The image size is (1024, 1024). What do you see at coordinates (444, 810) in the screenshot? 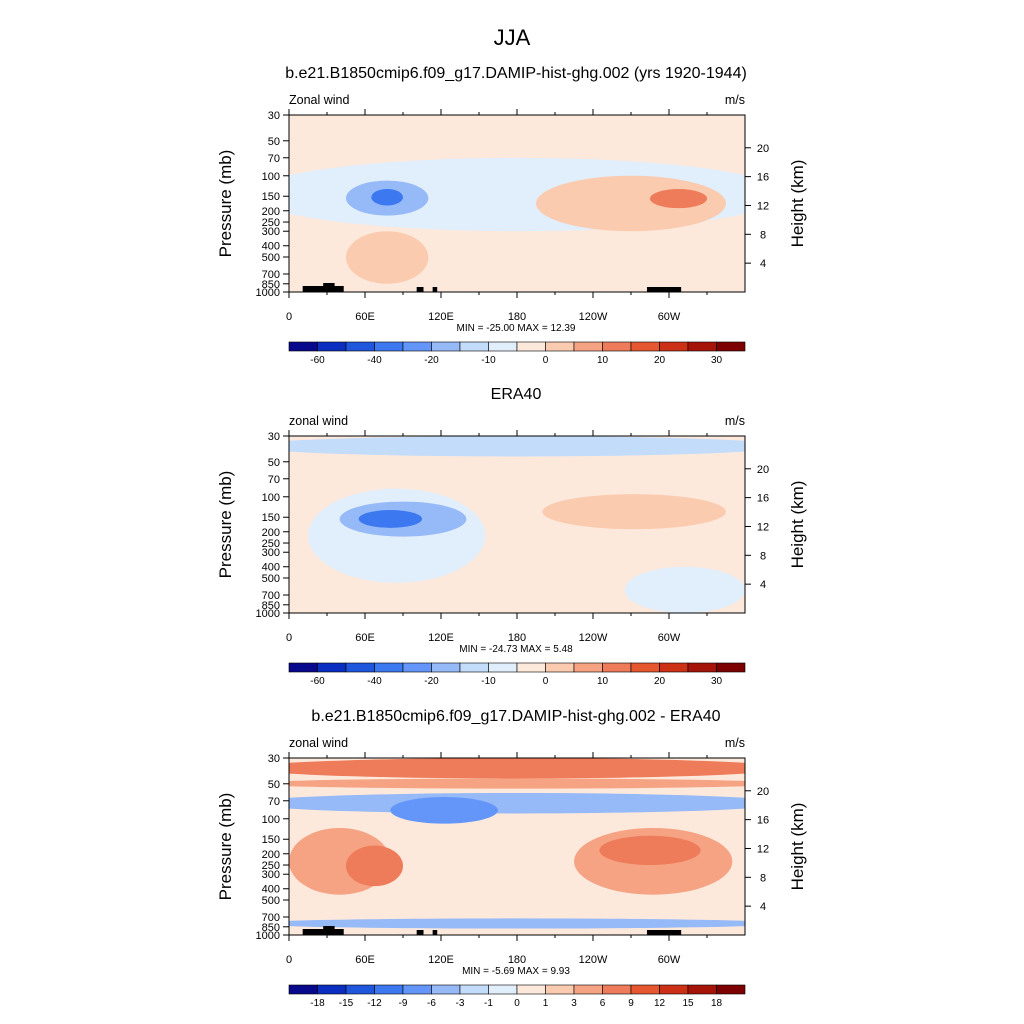
I see `contour-negative-core` at bounding box center [444, 810].